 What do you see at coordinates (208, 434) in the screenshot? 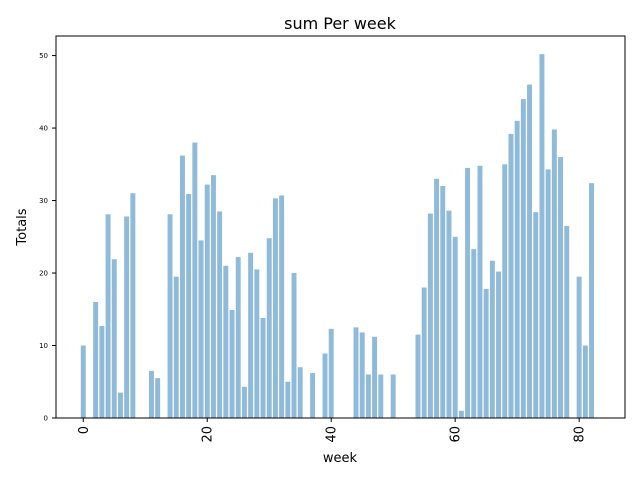
I see `x-tick-label: 20` at bounding box center [208, 434].